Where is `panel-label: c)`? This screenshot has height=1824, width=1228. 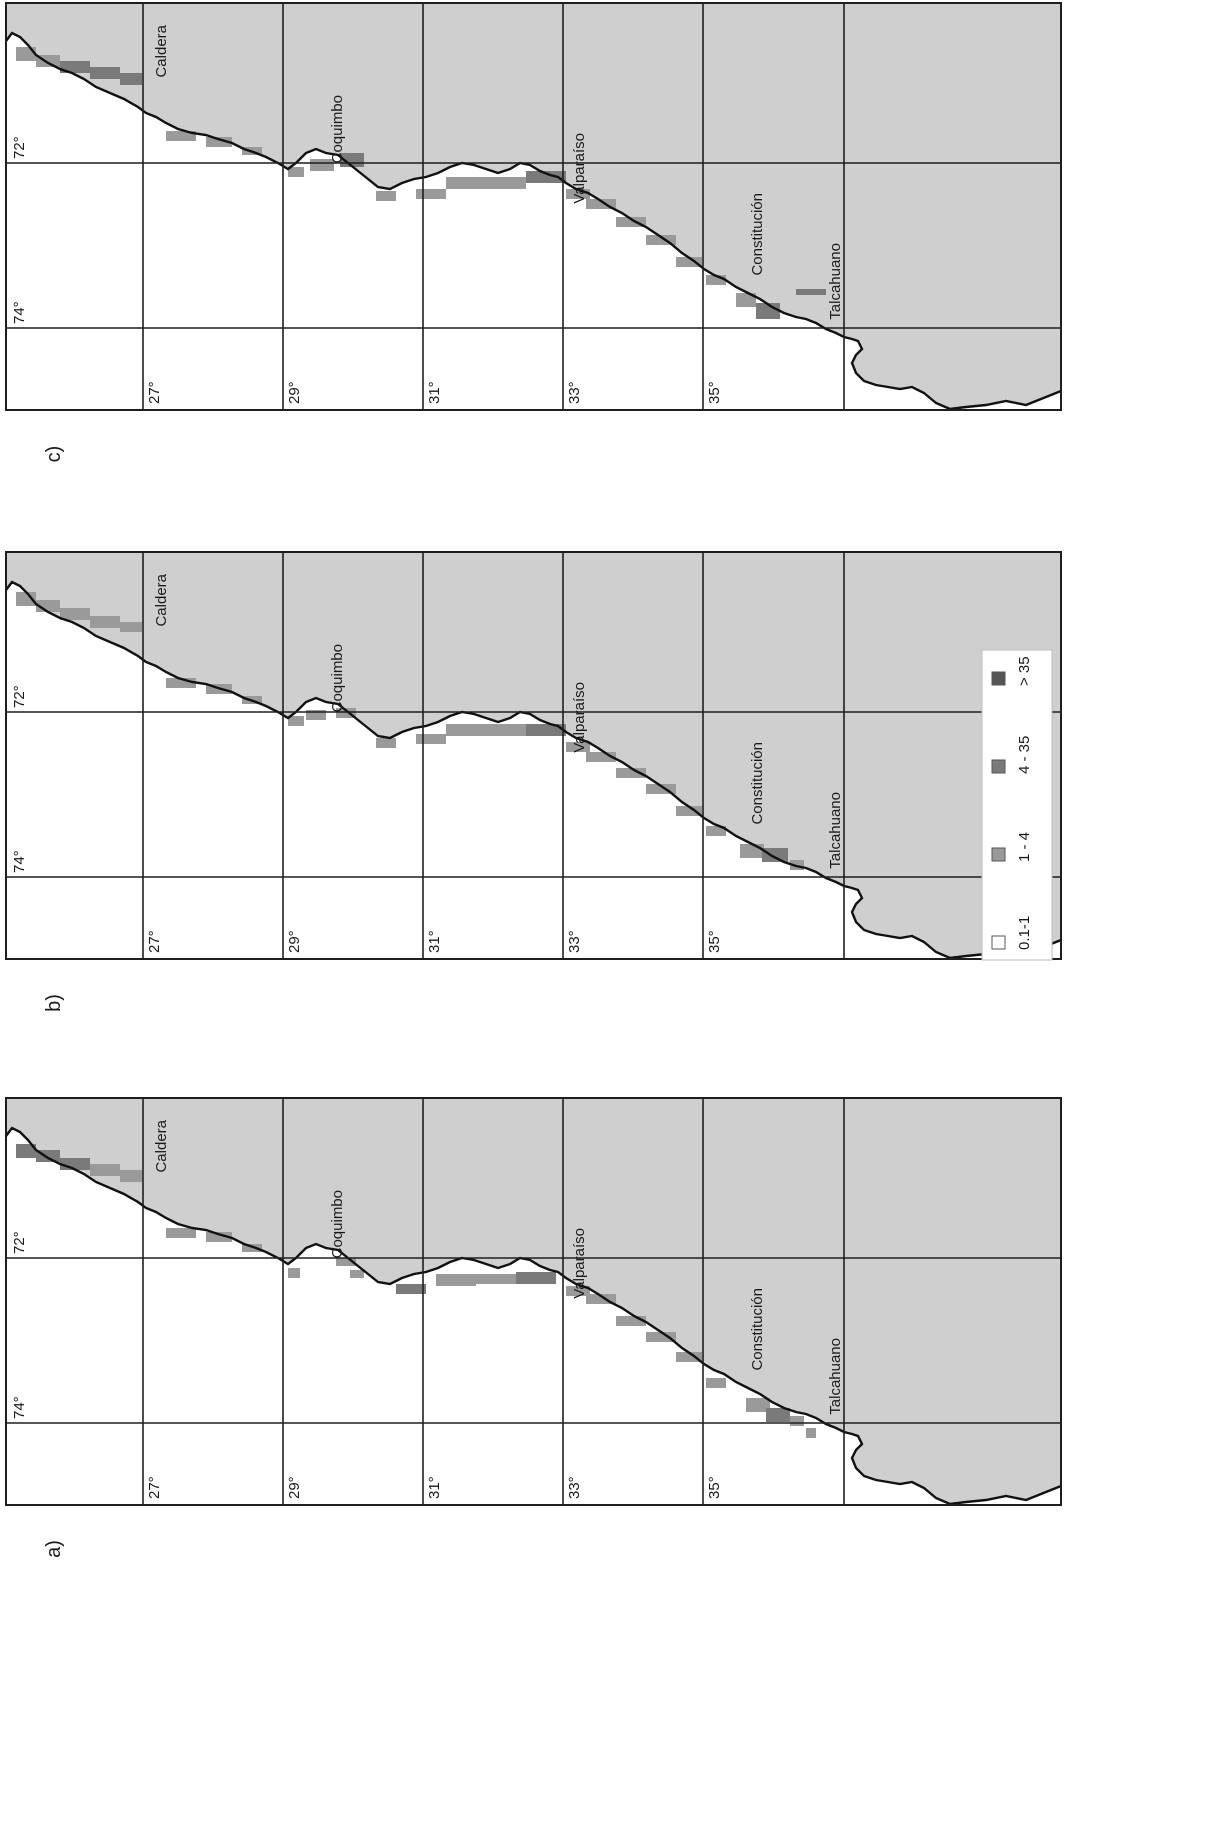
panel-label: c) is located at coordinates (54, 454).